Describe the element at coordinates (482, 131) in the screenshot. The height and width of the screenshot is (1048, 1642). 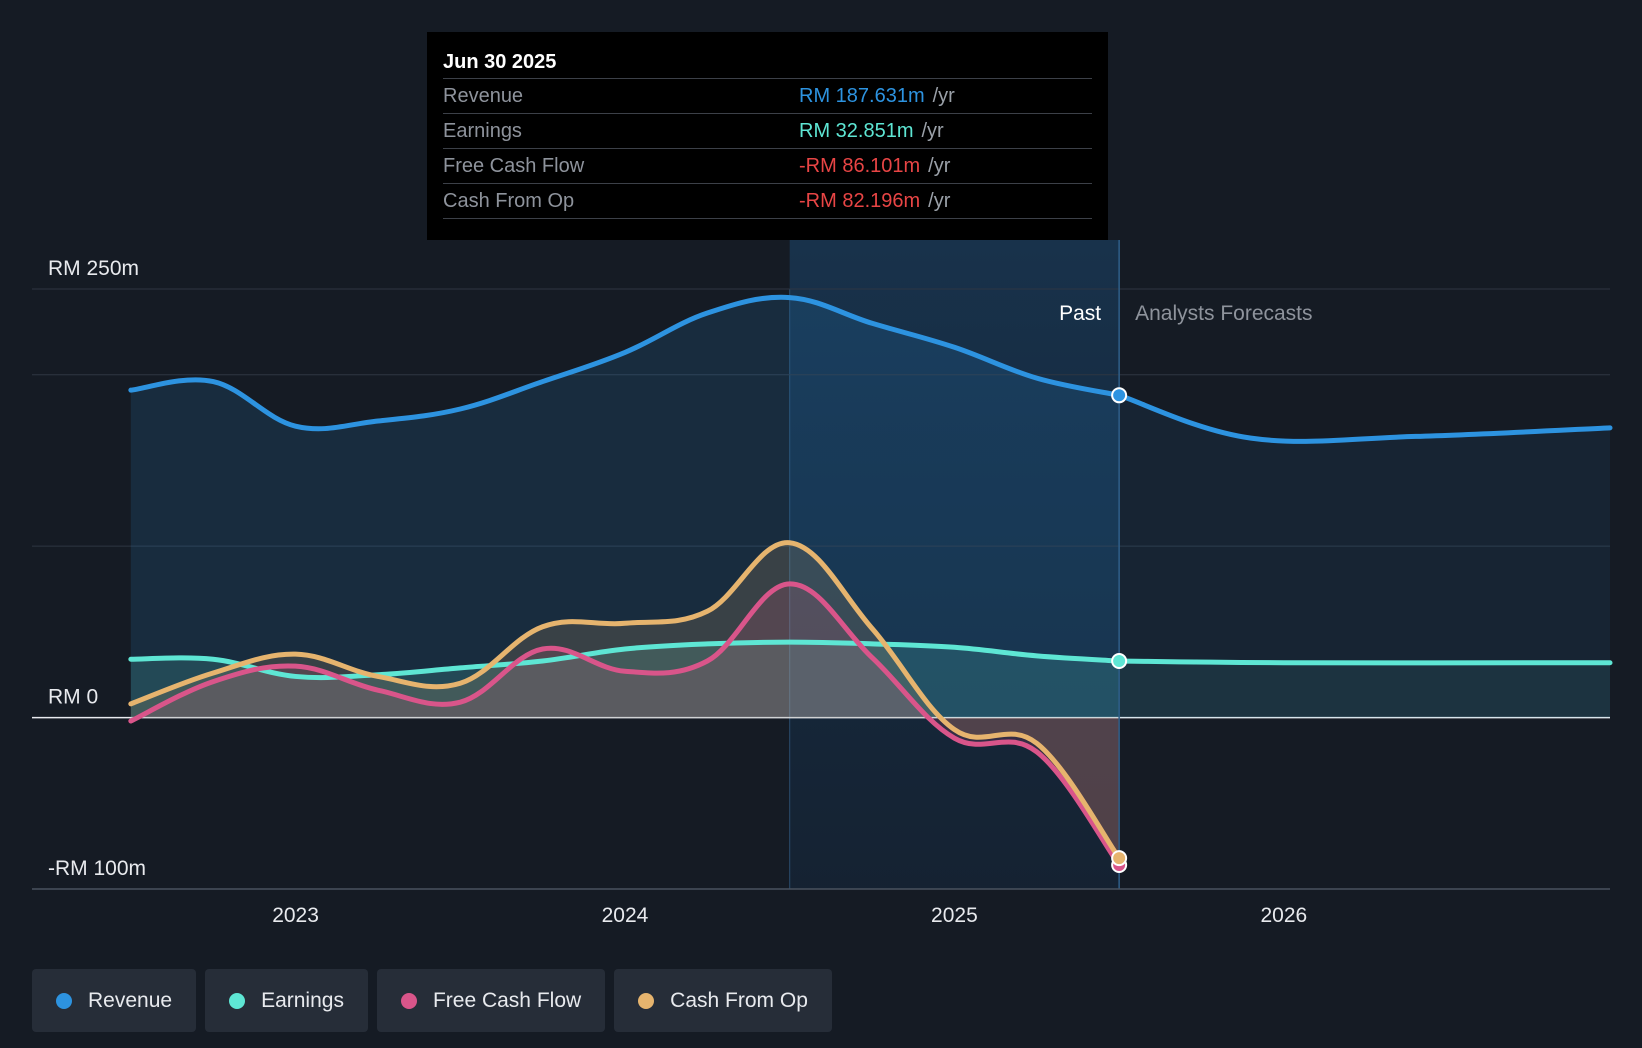
I see `tooltip-label: Earnings` at that location.